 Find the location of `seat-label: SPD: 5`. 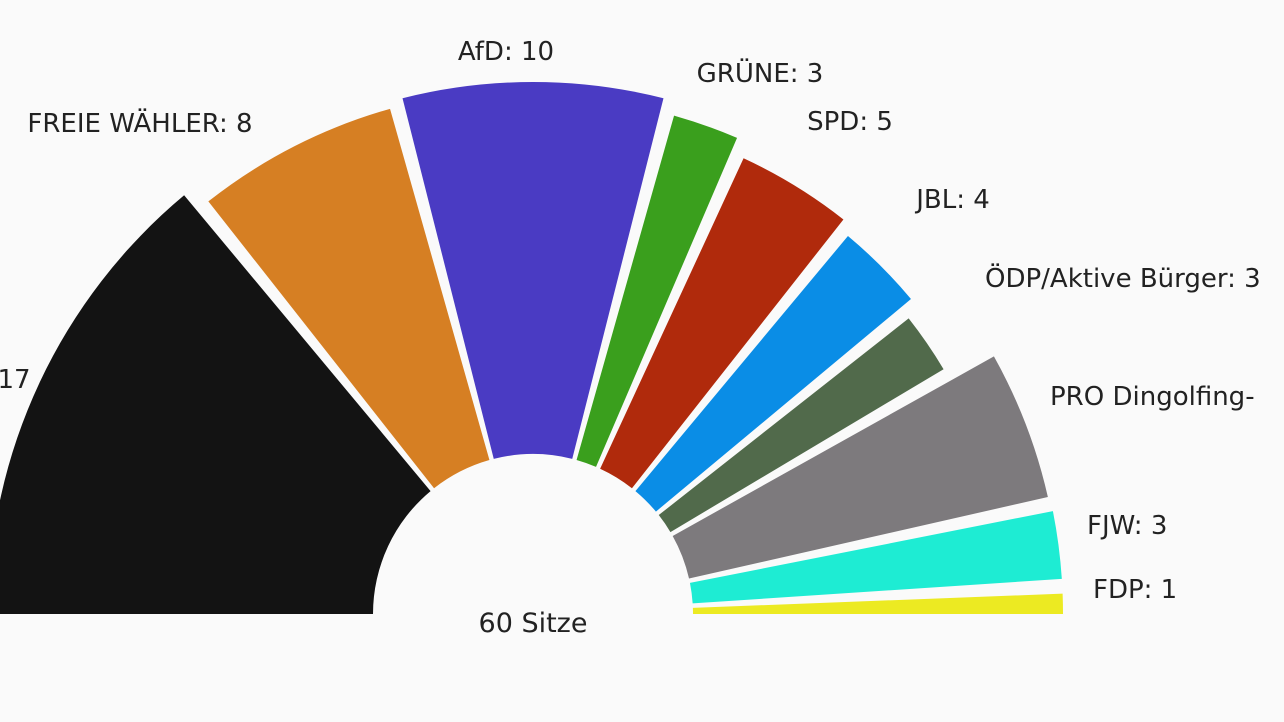

seat-label: SPD: 5 is located at coordinates (850, 122).